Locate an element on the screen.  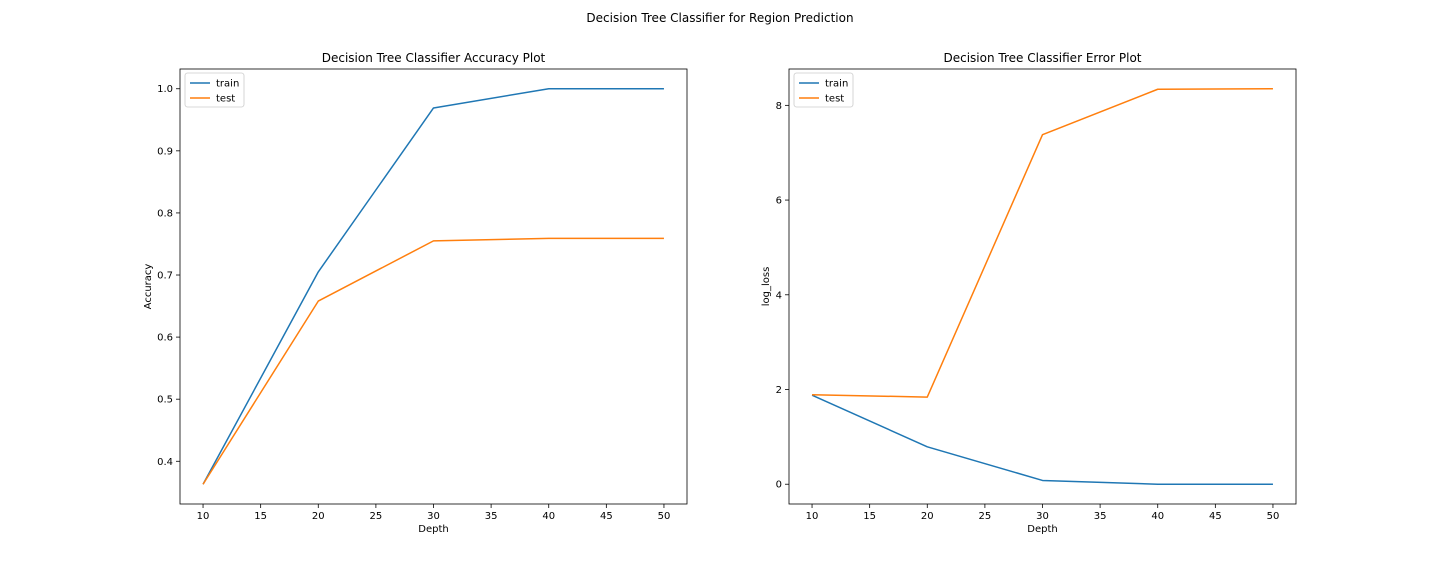
y-tick-label: 0.8 is located at coordinates (165, 213).